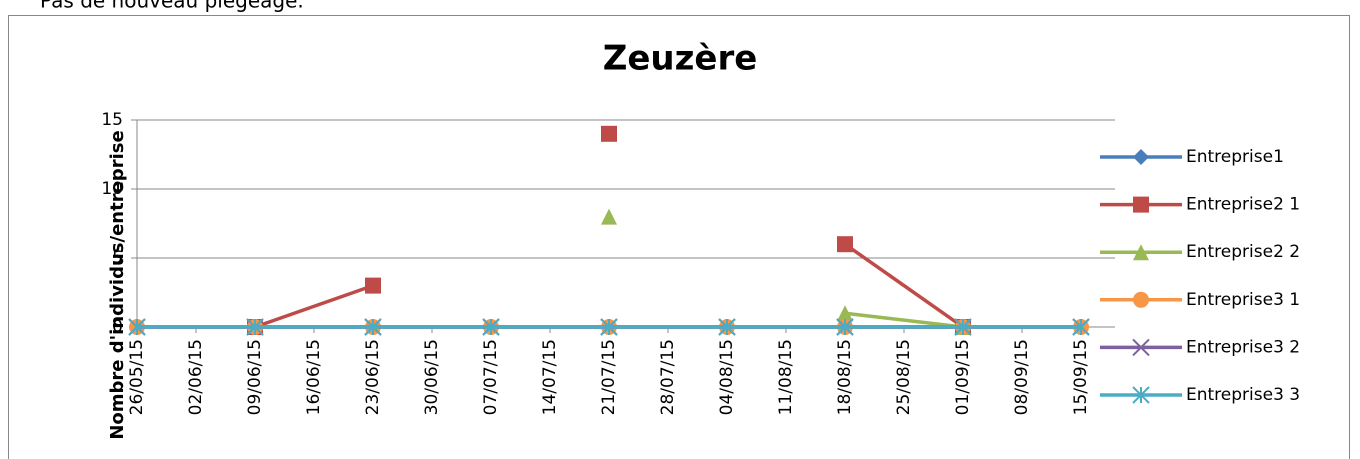 The width and height of the screenshot is (1360, 459). I want to click on header-text: Pas de nouveau piégeage., so click(172, 6).